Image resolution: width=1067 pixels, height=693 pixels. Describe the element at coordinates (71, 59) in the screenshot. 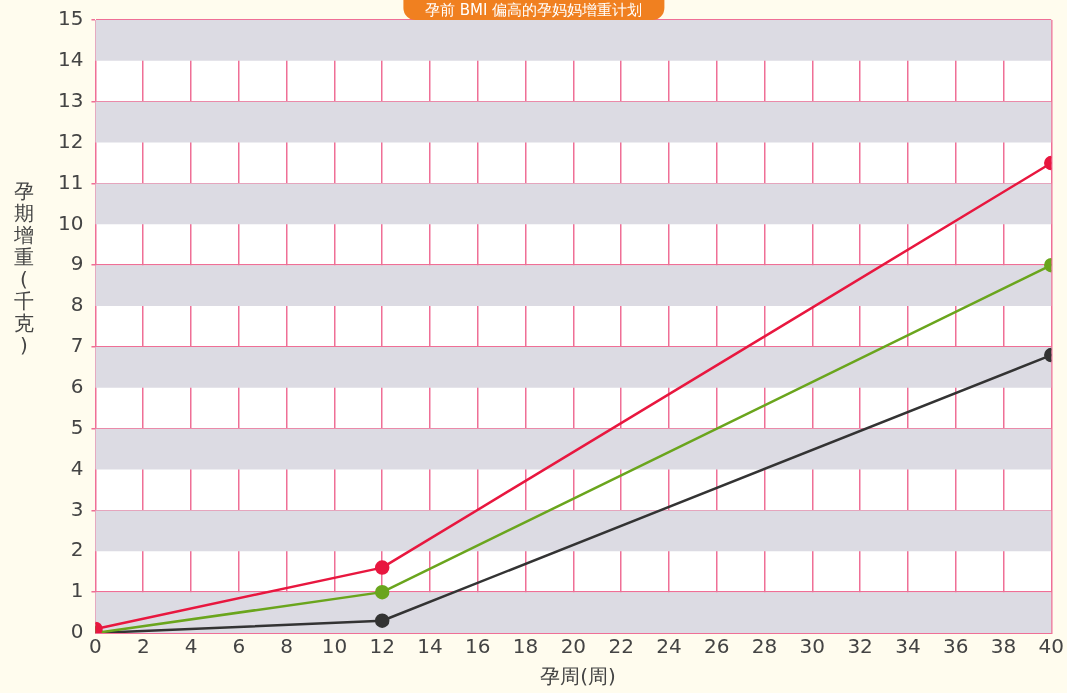

I see `y-tick-label: 14` at that location.